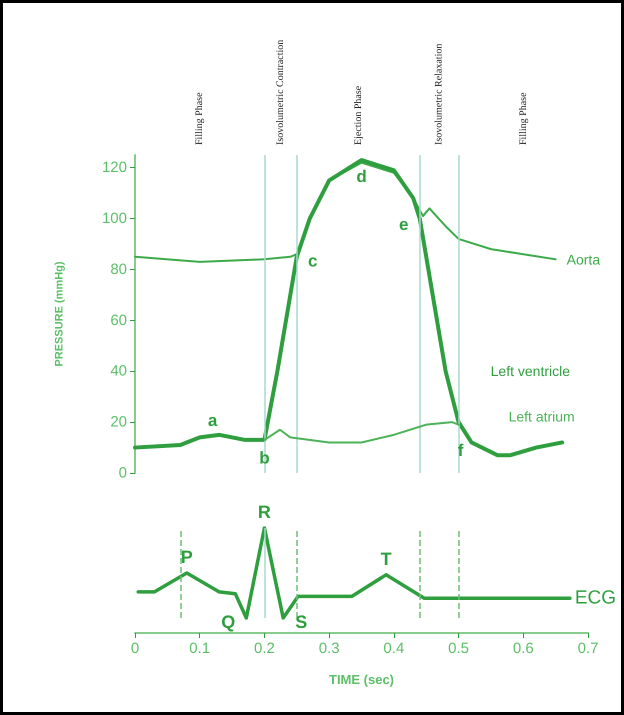 The width and height of the screenshot is (624, 715). Describe the element at coordinates (301, 622) in the screenshot. I see `annotation: S` at that location.